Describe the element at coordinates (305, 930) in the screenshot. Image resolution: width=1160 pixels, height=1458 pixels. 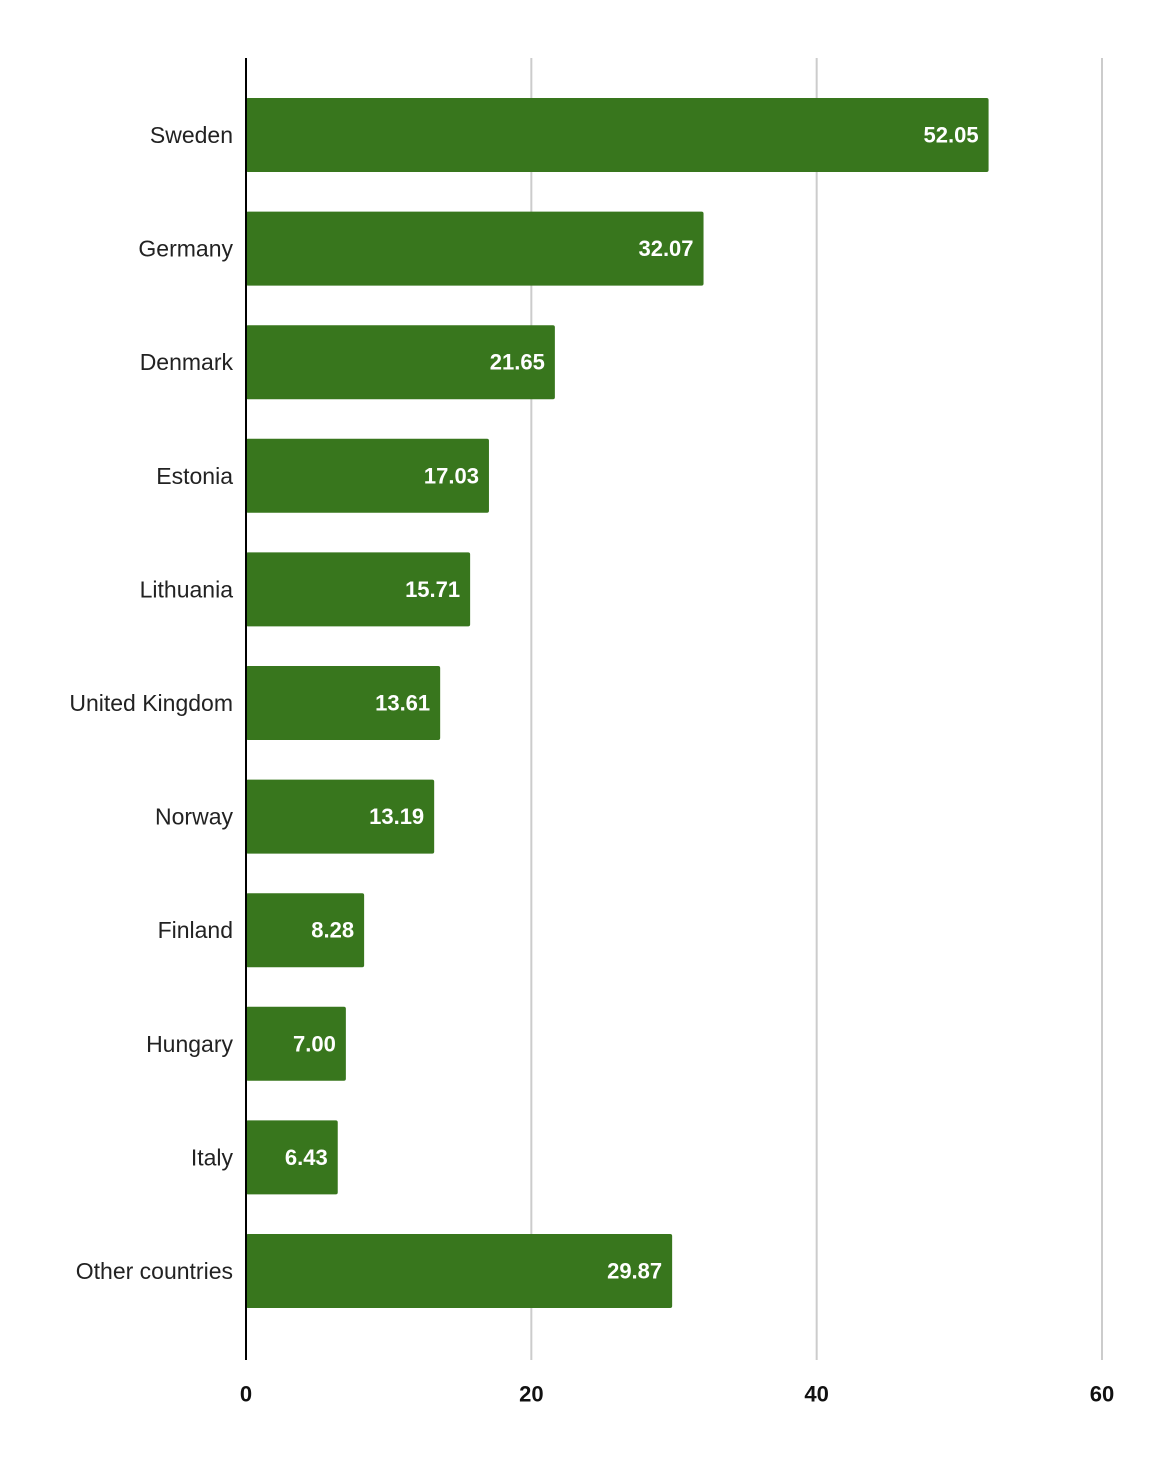
I see `bar-finland` at that location.